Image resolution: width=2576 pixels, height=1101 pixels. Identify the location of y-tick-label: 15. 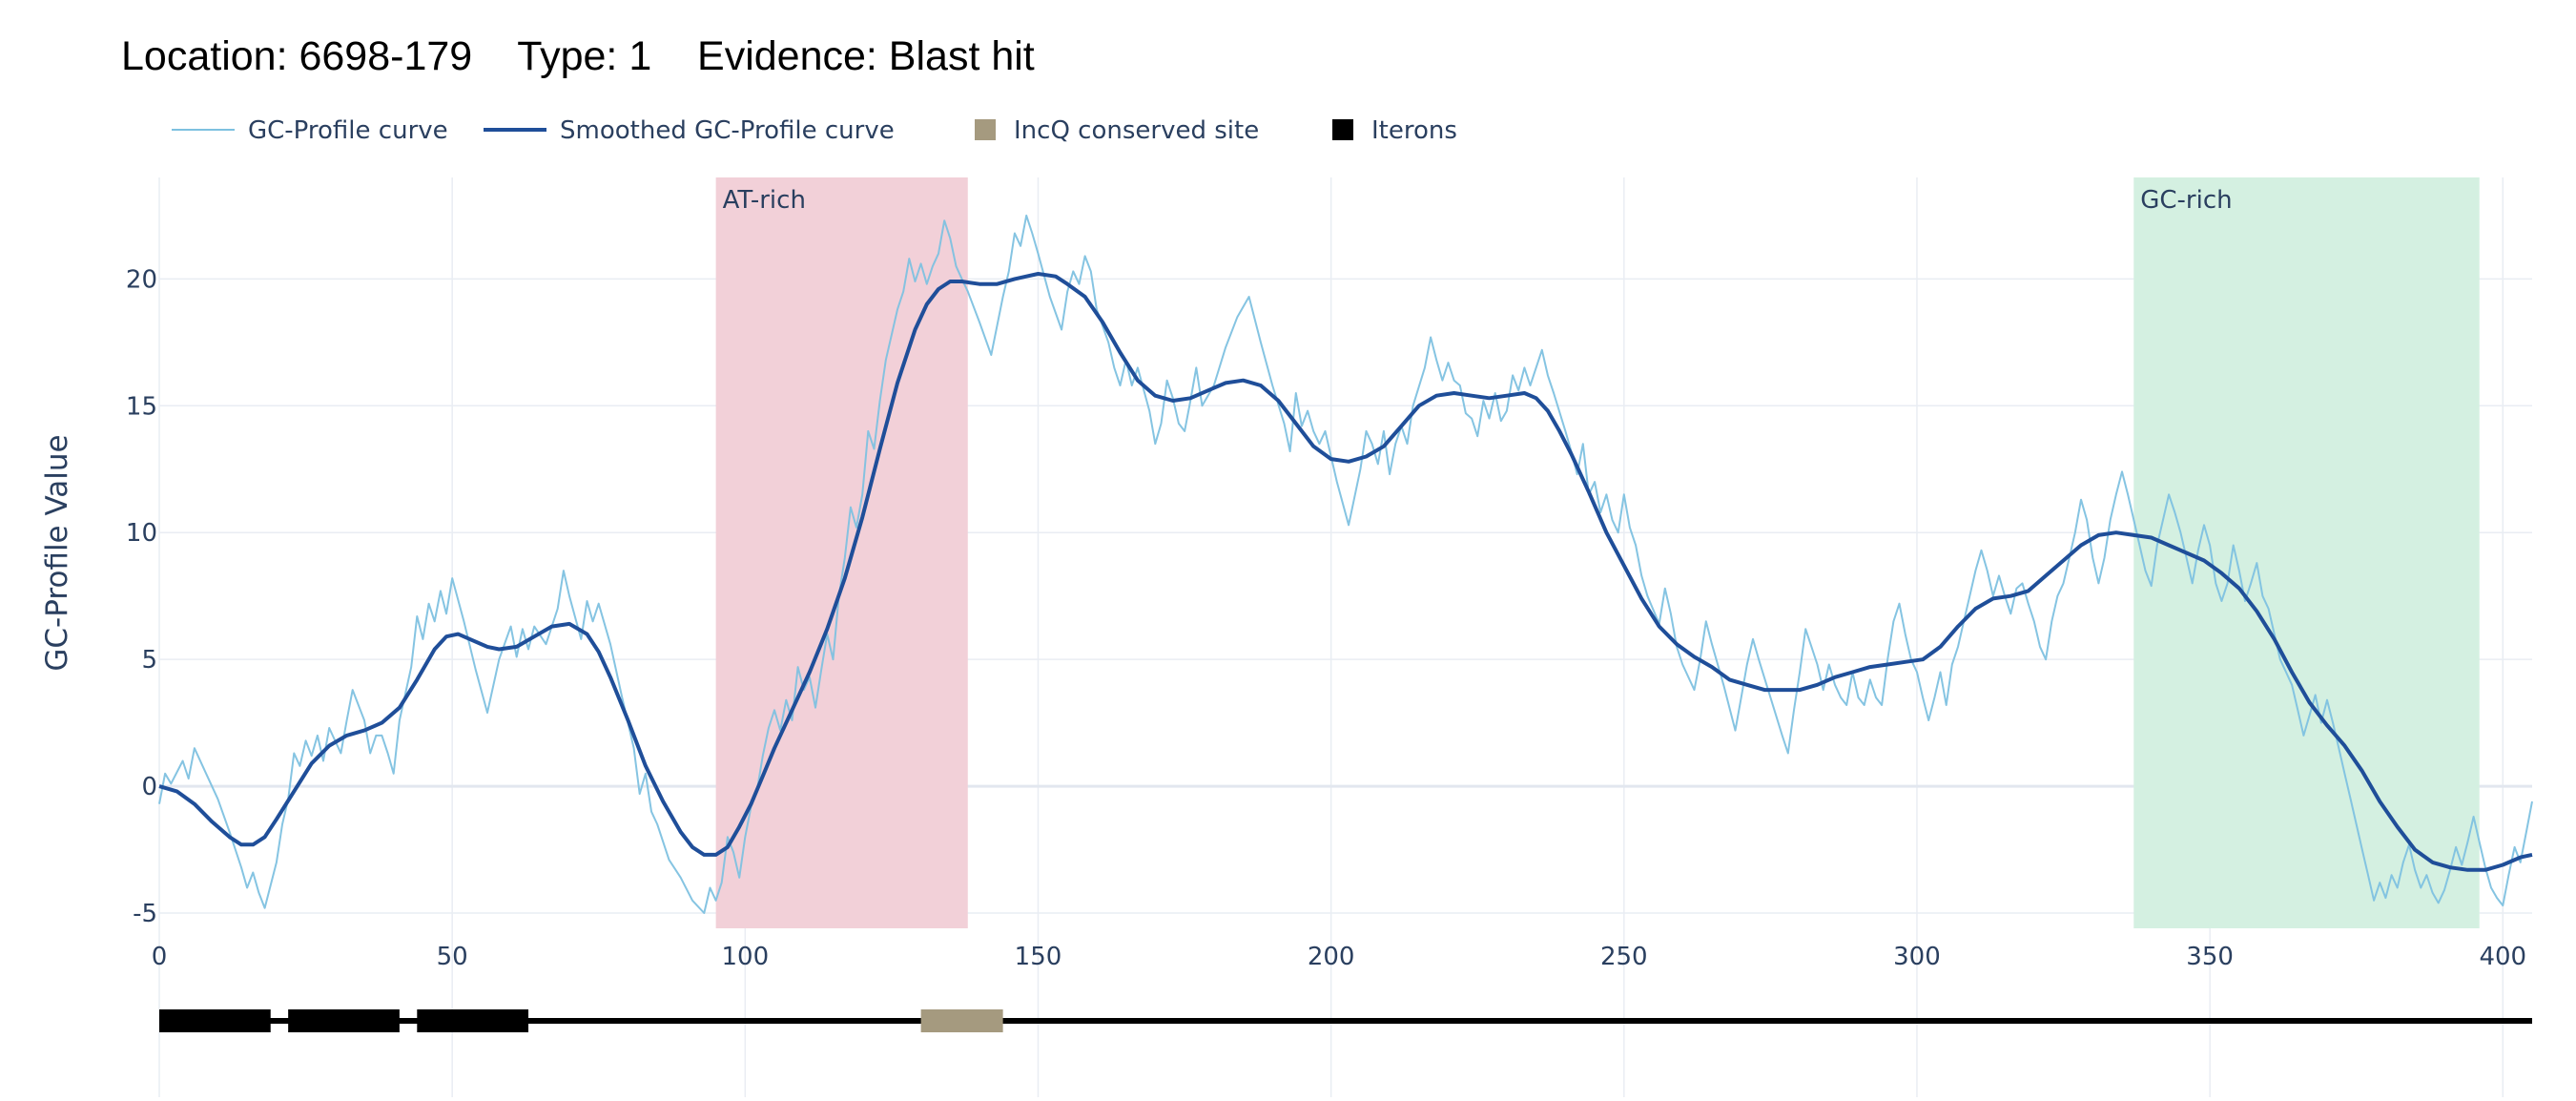
(141, 406).